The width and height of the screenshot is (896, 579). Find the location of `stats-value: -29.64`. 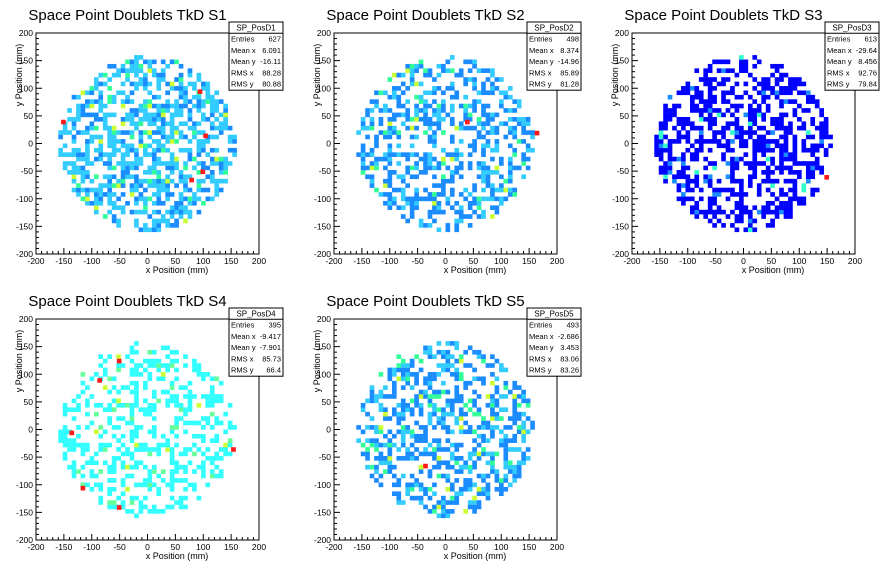

stats-value: -29.64 is located at coordinates (866, 50).